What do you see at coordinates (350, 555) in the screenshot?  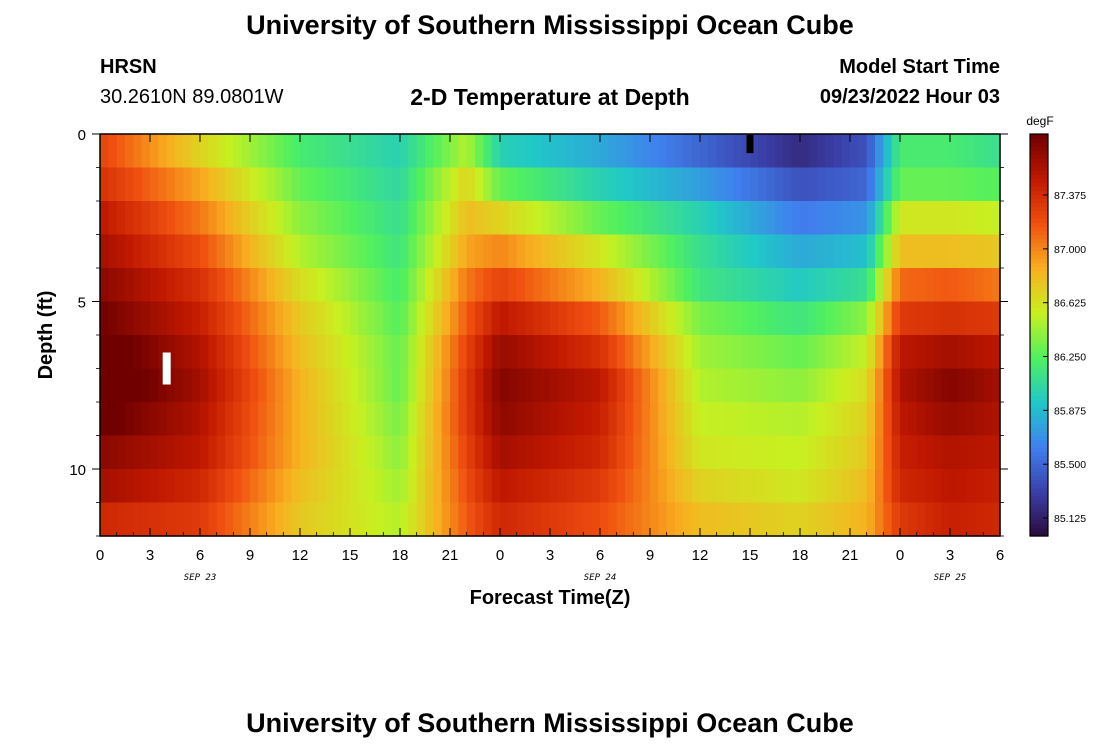 I see `x-tick-label: 15` at bounding box center [350, 555].